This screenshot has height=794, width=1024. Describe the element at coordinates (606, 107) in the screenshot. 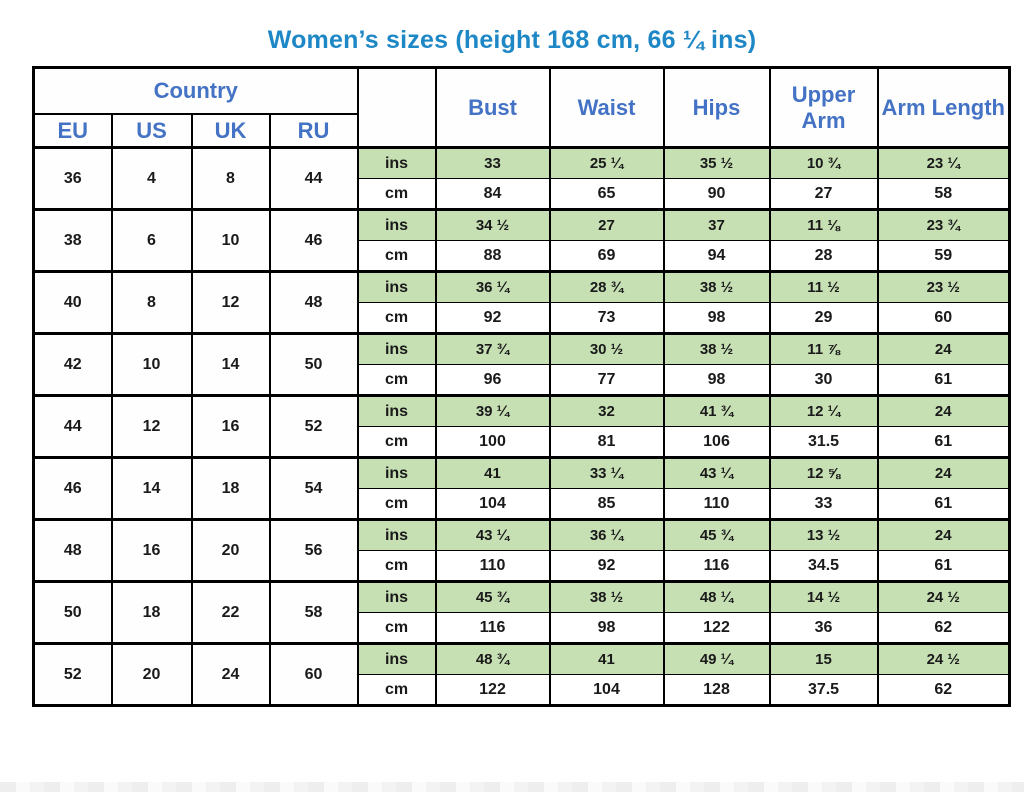

I see `waist-column-header: Waist` at that location.